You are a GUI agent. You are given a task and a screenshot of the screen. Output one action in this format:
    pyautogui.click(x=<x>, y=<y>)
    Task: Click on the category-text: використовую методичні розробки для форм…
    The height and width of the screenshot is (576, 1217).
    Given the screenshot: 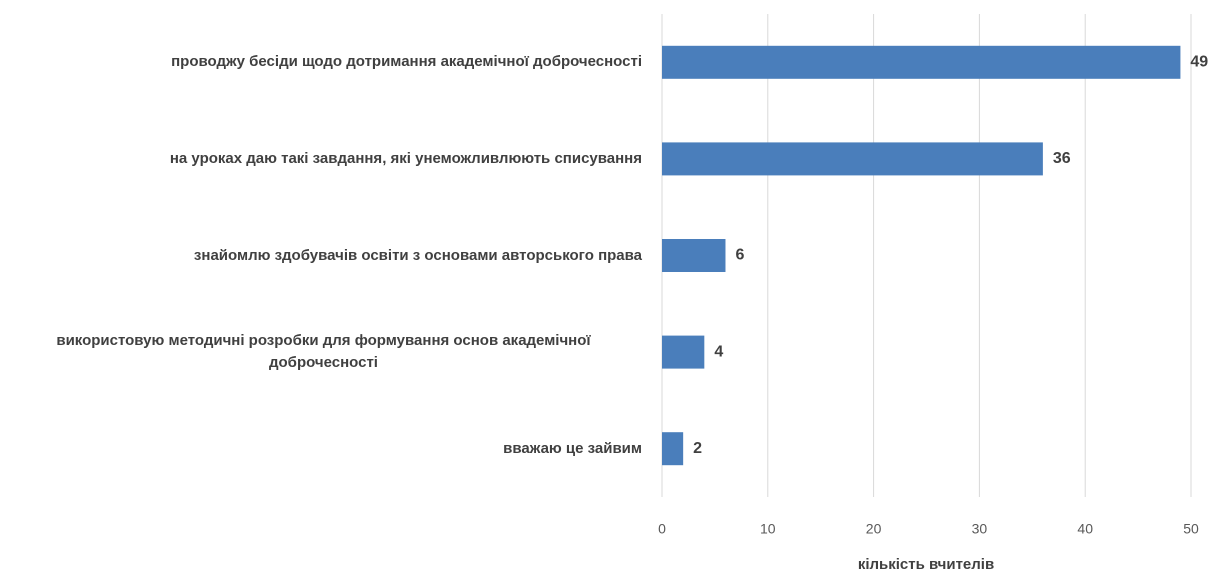 What is the action you would take?
    pyautogui.click(x=323, y=352)
    